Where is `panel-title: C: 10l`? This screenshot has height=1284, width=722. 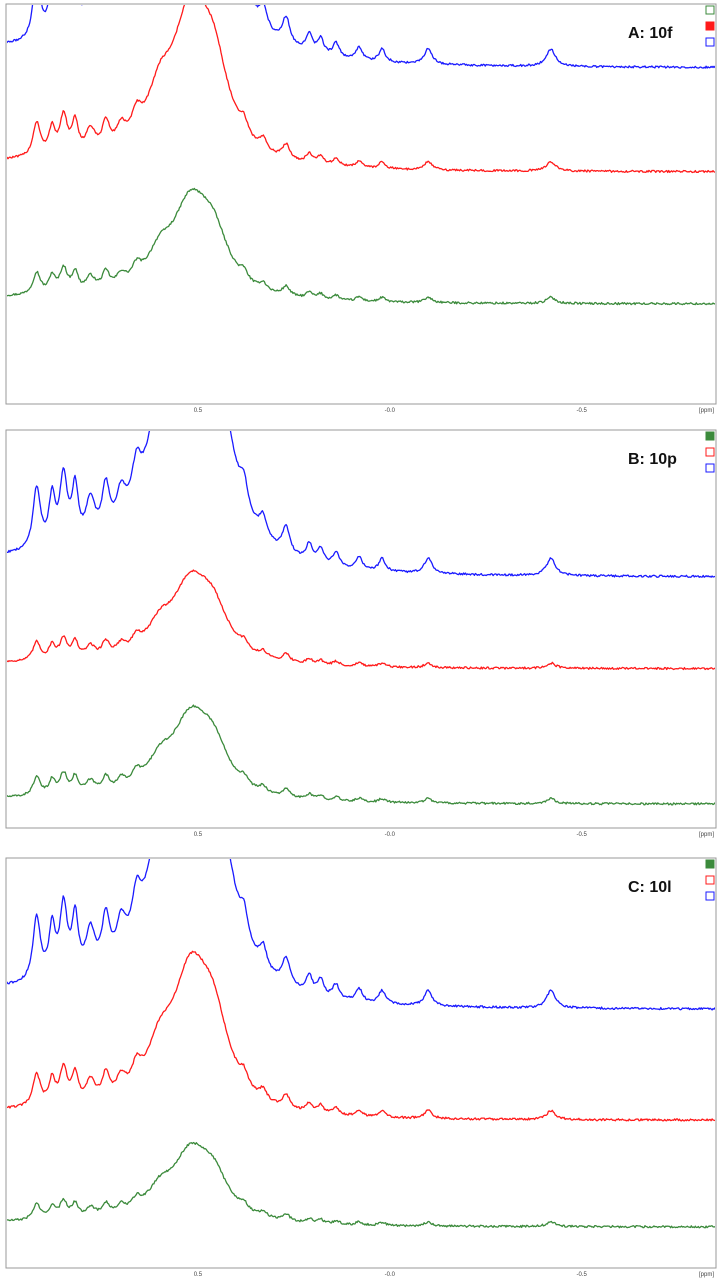
panel-title: C: 10l is located at coordinates (650, 887).